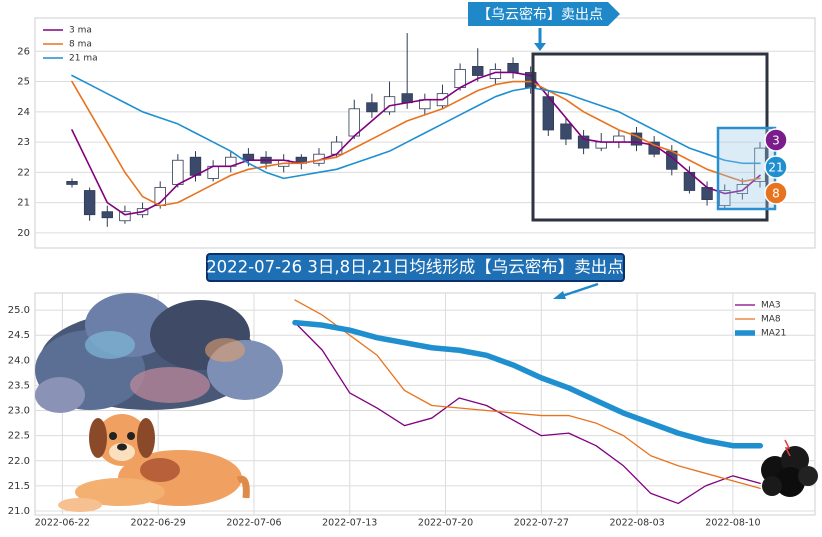 The width and height of the screenshot is (822, 537). Describe the element at coordinates (19, 385) in the screenshot. I see `y-tick-label: 23.5` at that location.